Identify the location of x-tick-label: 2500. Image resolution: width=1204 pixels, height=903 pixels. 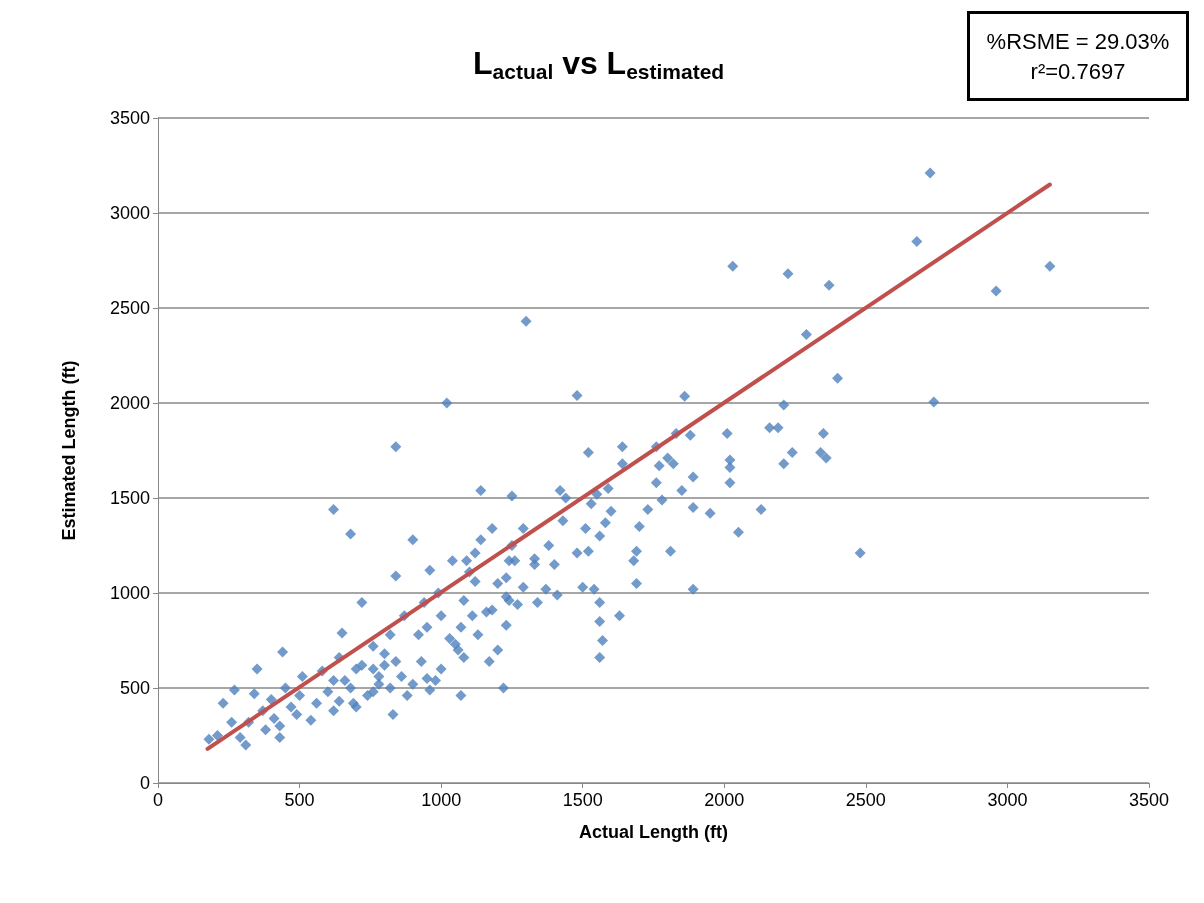
(865, 800).